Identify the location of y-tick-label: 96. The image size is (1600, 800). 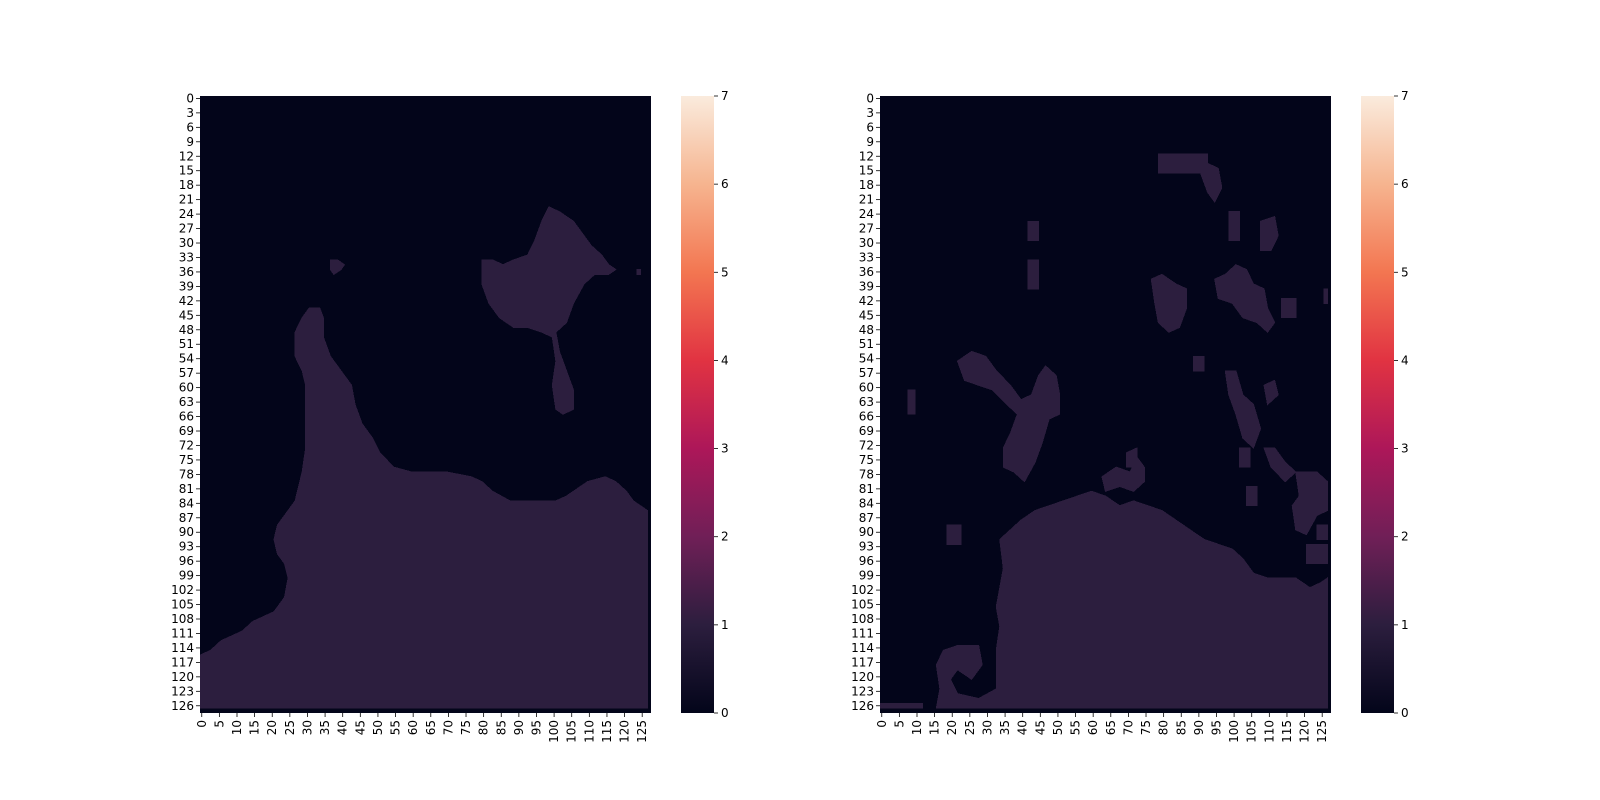
(866, 561).